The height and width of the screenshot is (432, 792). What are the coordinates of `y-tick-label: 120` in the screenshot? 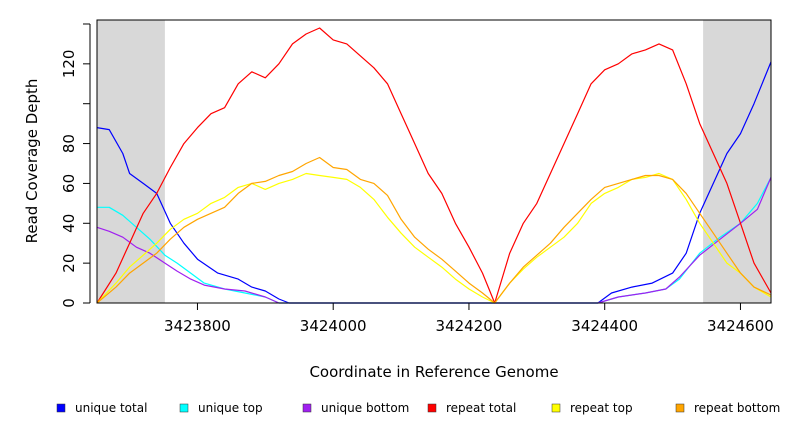 It's located at (69, 64).